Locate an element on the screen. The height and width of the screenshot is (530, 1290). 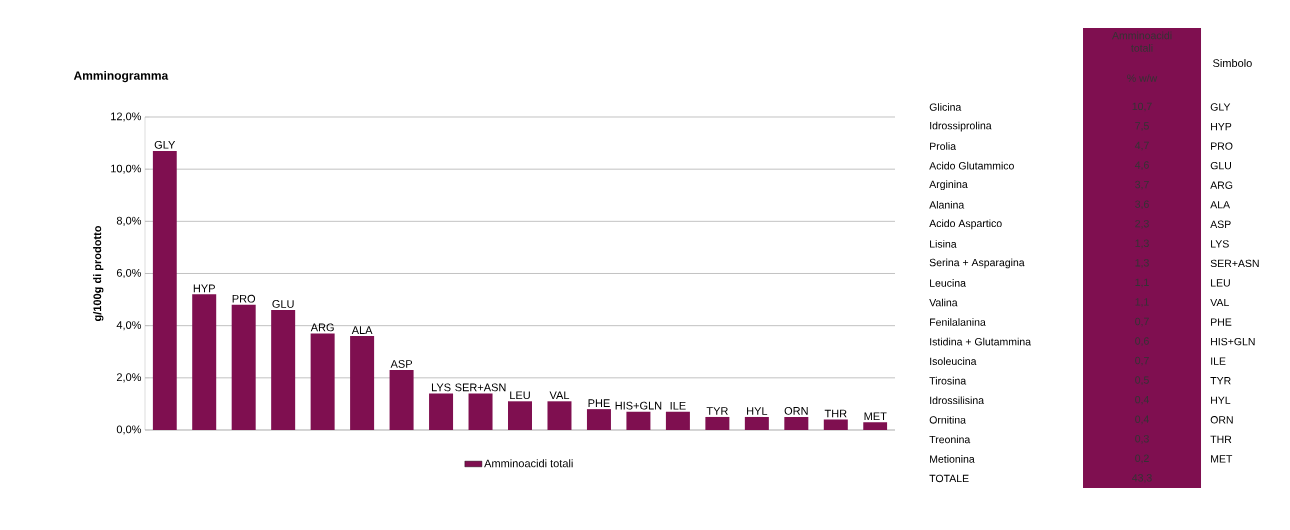
text: % w/w is located at coordinates (1142, 78).